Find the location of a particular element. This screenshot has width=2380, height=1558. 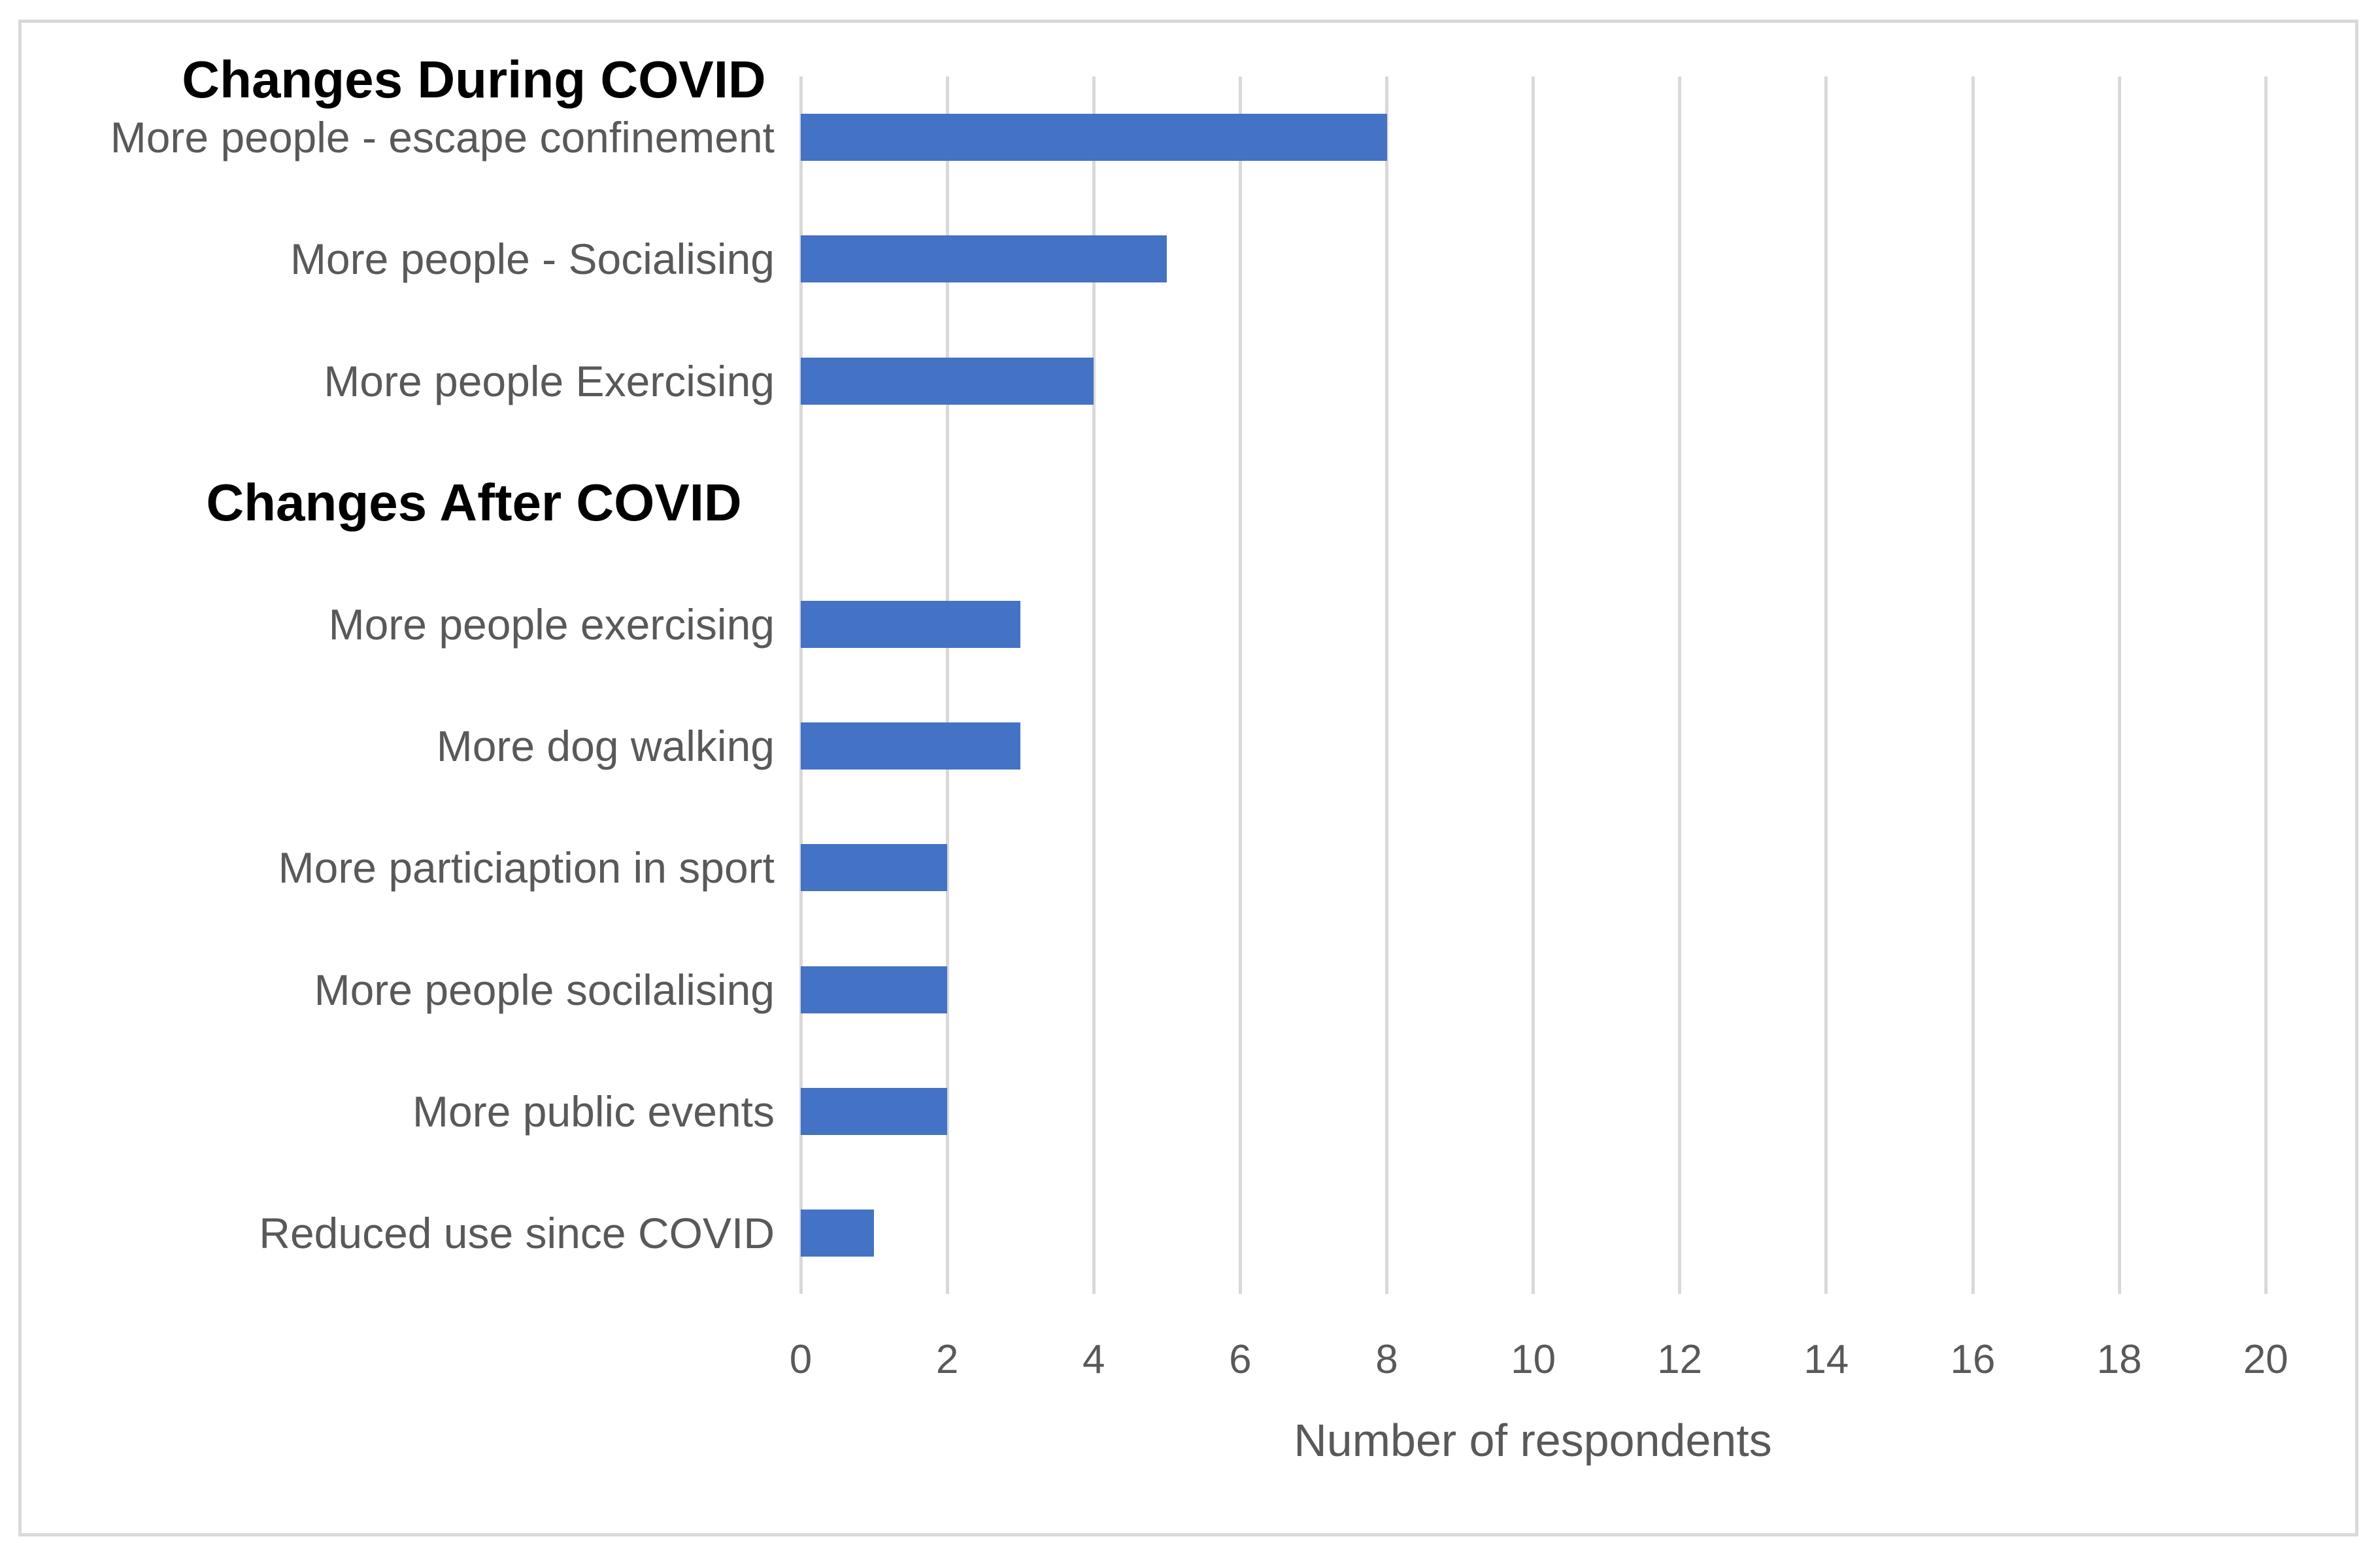

category-label-more-public-events: More public events is located at coordinates (593, 1111).